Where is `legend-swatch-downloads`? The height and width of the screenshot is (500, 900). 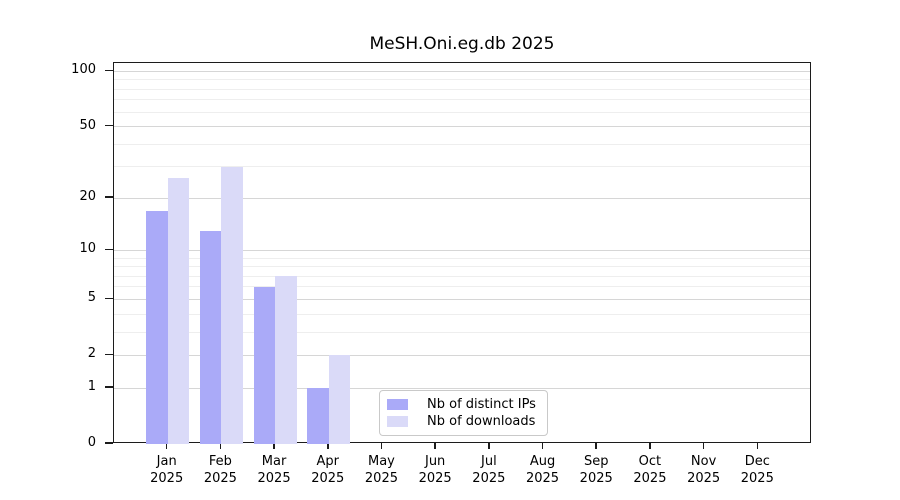 legend-swatch-downloads is located at coordinates (397, 421).